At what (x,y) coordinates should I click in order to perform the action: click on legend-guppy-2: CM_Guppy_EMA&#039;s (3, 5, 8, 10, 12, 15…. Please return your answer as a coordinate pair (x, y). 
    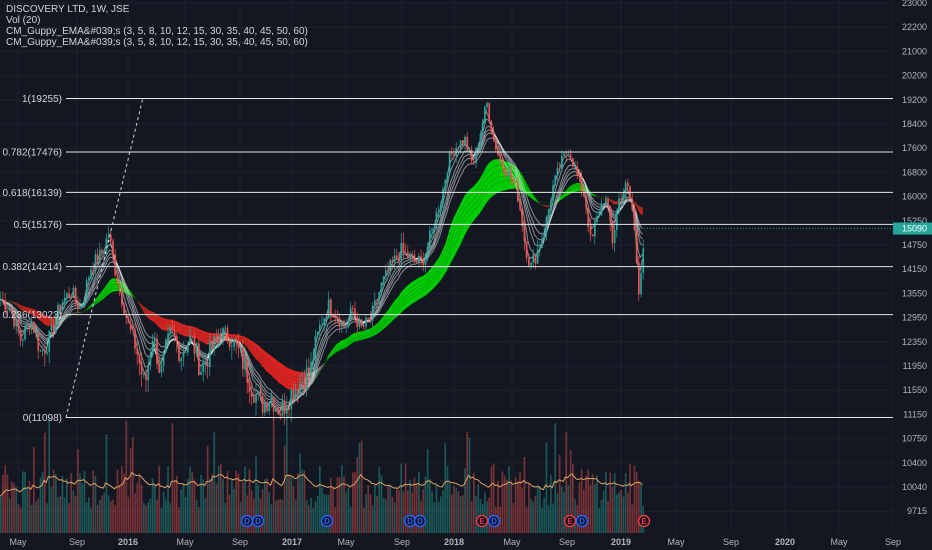
    Looking at the image, I should click on (157, 42).